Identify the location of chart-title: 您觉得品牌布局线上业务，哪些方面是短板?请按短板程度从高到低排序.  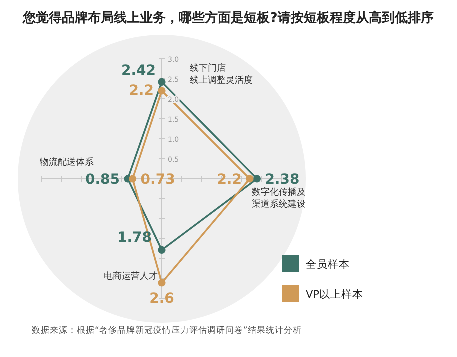
(228, 18).